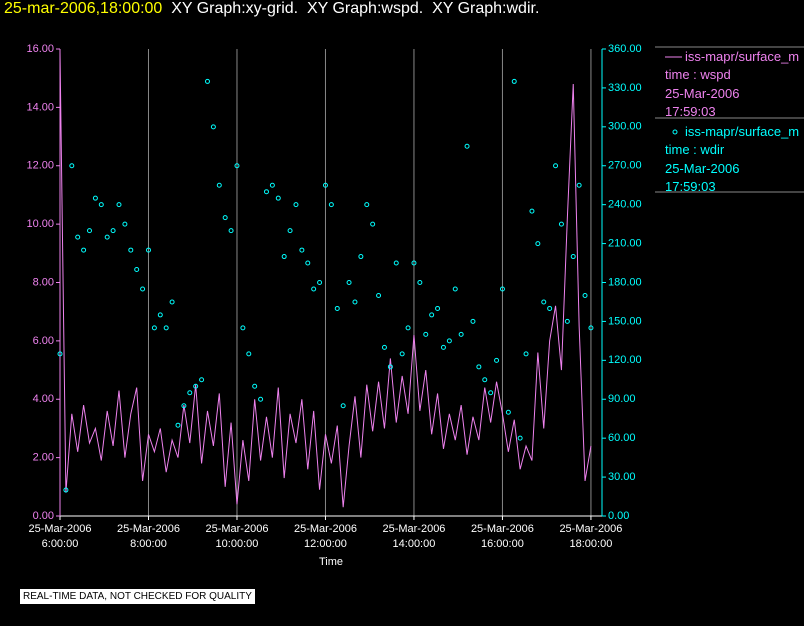  What do you see at coordinates (625, 88) in the screenshot?
I see `y2-tick-label: 330.00` at bounding box center [625, 88].